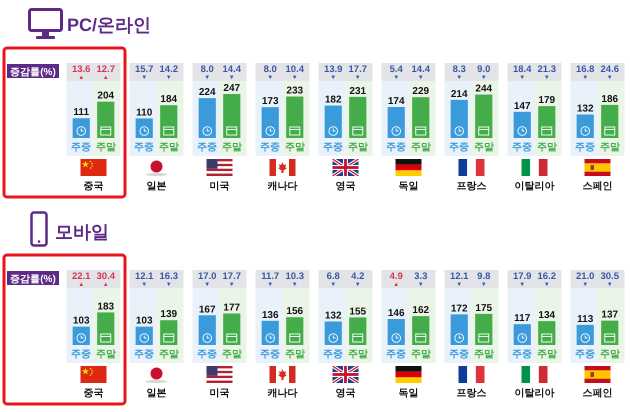 The height and width of the screenshot is (412, 630). Describe the element at coordinates (610, 315) in the screenshot. I see `data-label: 137` at that location.